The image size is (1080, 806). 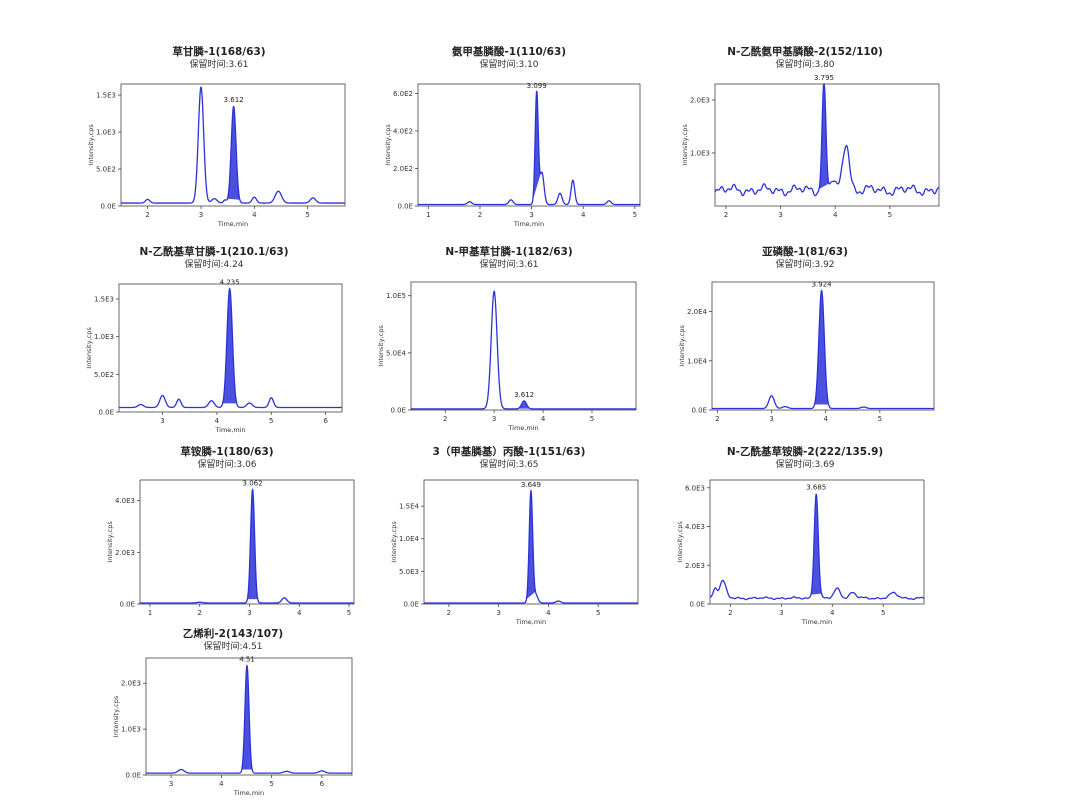 What do you see at coordinates (214, 265) in the screenshot?
I see `chart-subtitle: 保留时间:4.24` at bounding box center [214, 265].